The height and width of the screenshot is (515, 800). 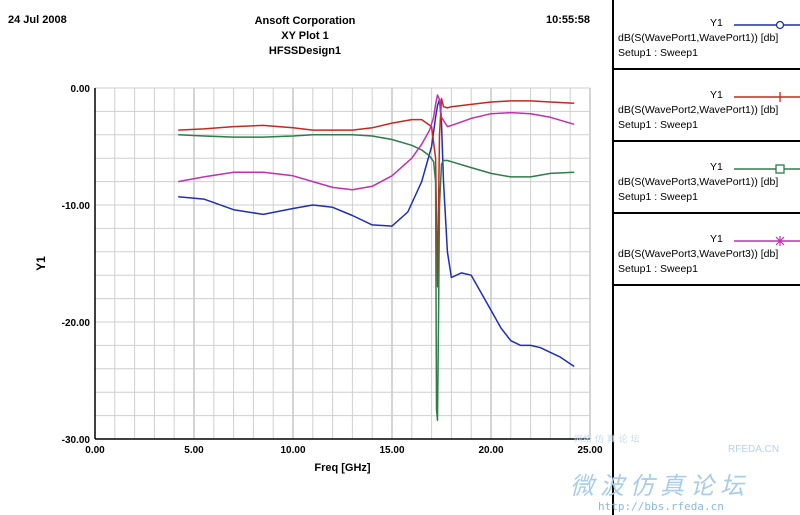 What do you see at coordinates (567, 20) in the screenshot?
I see `report-time: 10:55:58` at bounding box center [567, 20].